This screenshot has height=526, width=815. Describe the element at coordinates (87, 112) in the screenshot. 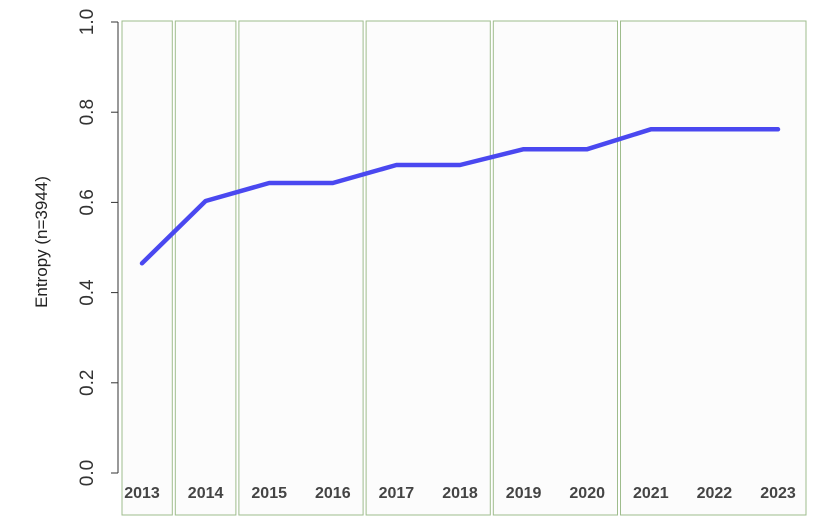

I see `y-tick-label-0.8: 0.8` at that location.